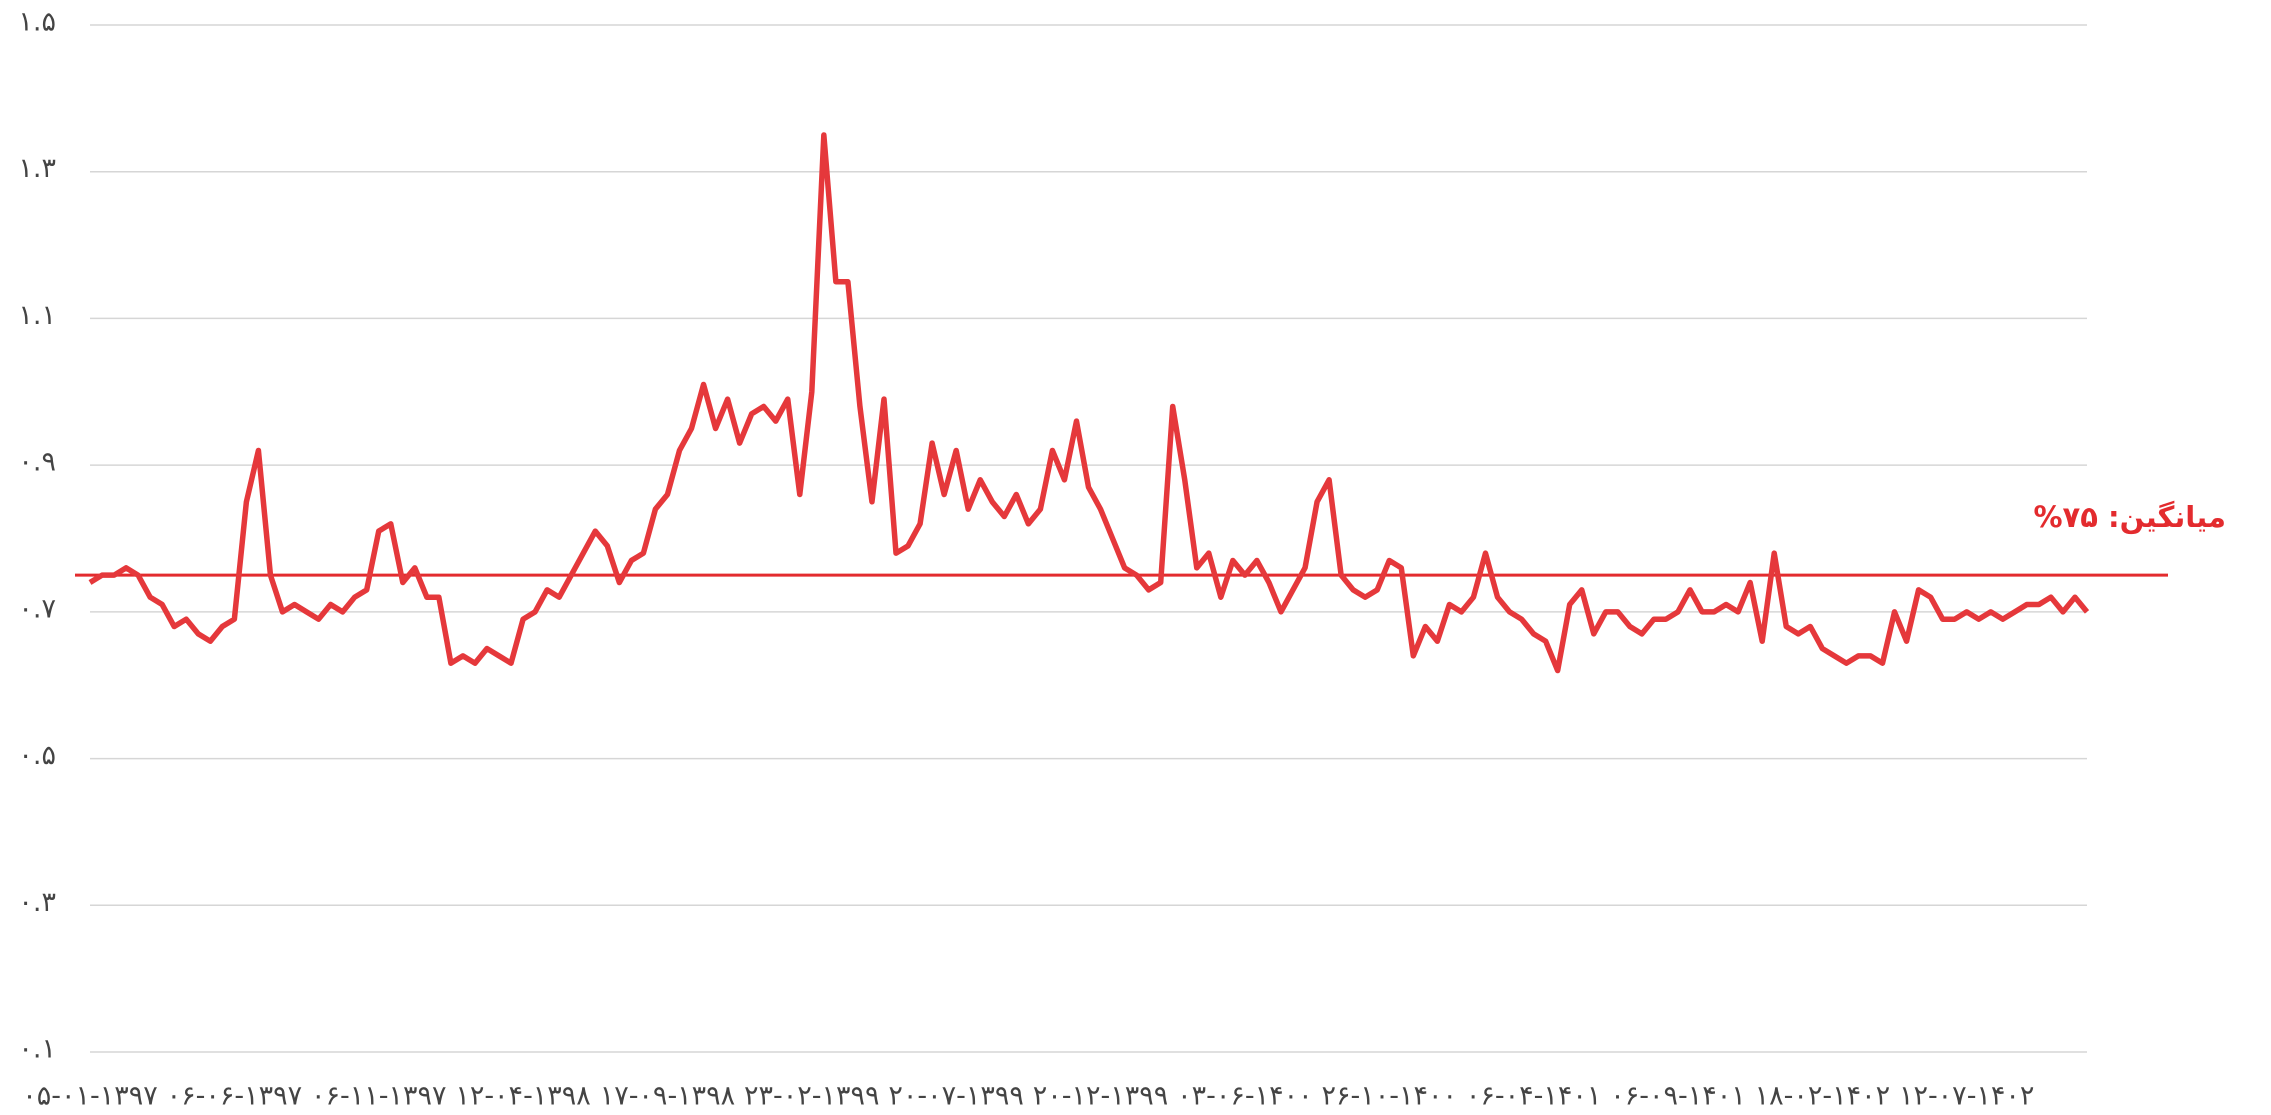 The image size is (2271, 1115). I want to click on x-tick-label: ۱۷-۰۹-۱۳۹۸, so click(668, 1096).